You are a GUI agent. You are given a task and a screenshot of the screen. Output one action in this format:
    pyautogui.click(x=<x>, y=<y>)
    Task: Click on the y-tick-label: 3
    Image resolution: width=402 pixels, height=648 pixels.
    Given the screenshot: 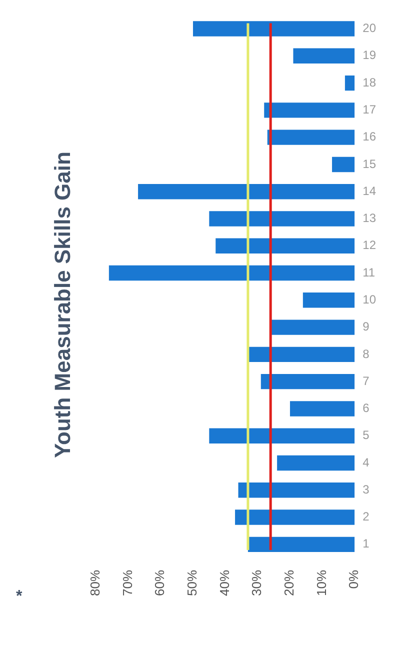 What is the action you would take?
    pyautogui.click(x=366, y=489)
    